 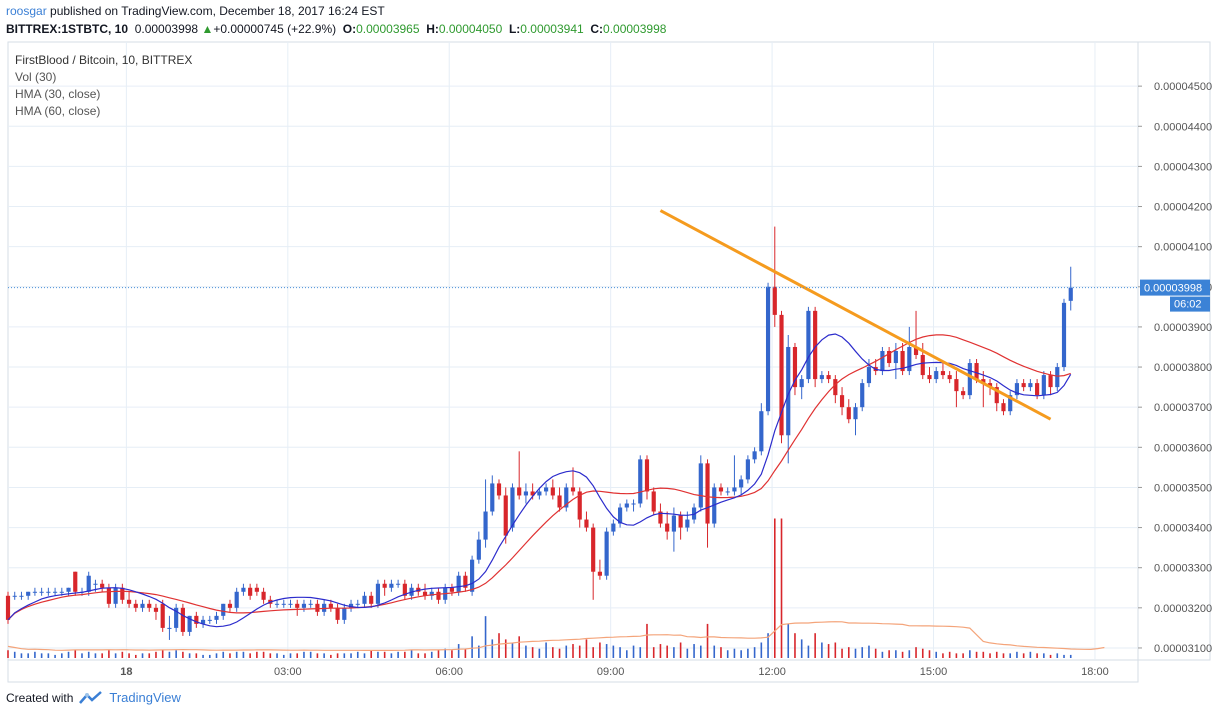 I want to click on x-tick-label: 18:00, so click(x=1095, y=672).